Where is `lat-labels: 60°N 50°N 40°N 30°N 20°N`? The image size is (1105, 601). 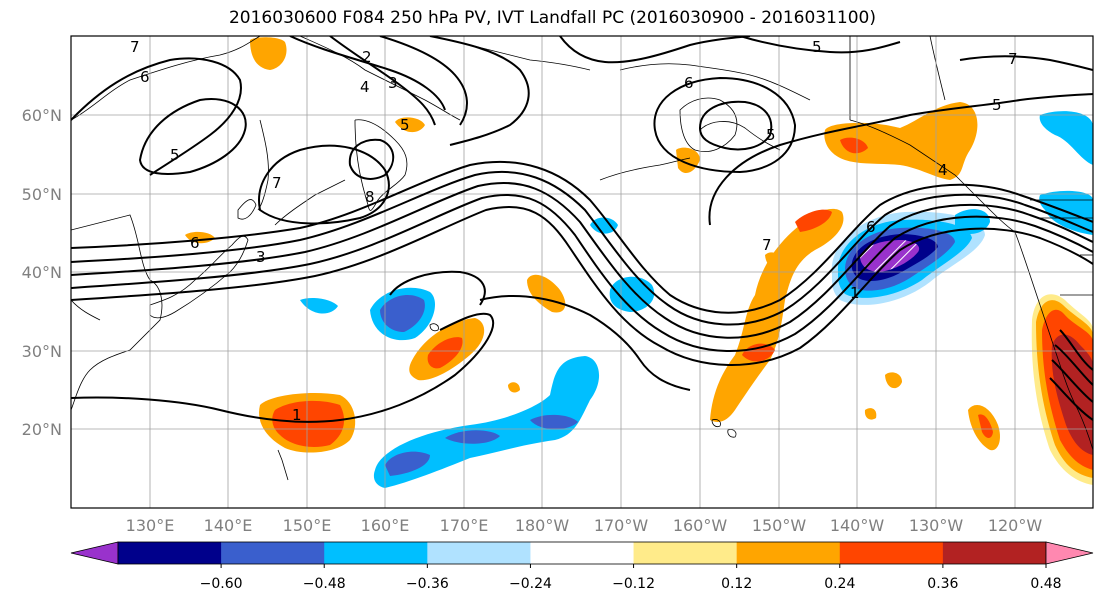
lat-labels: 60°N 50°N 40°N 30°N 20°N is located at coordinates (42, 272).